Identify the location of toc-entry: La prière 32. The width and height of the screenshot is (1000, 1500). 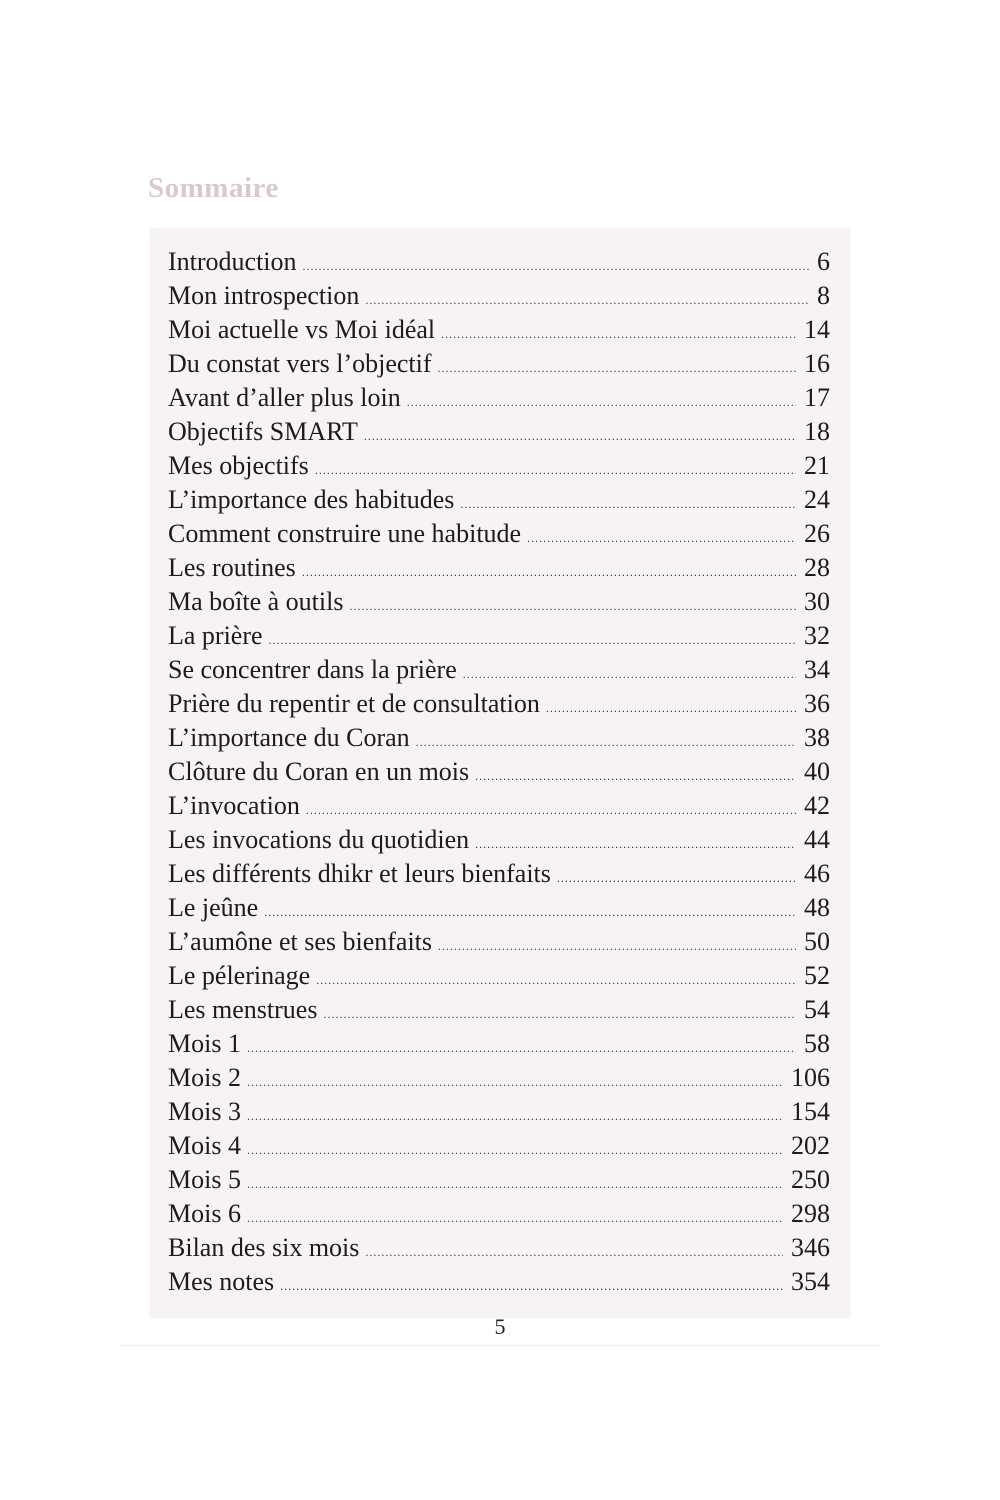
(499, 636).